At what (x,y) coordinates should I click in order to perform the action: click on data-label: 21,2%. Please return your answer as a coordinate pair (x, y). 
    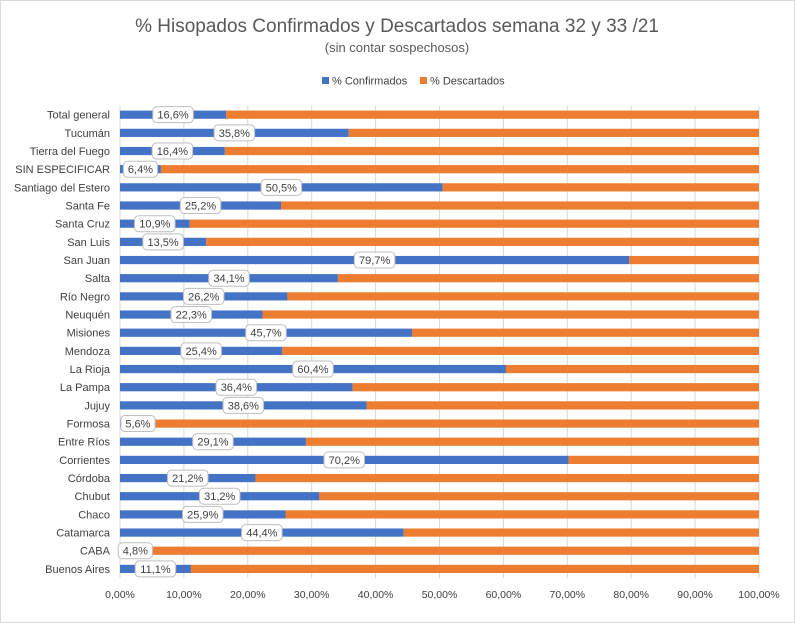
    Looking at the image, I should click on (187, 478).